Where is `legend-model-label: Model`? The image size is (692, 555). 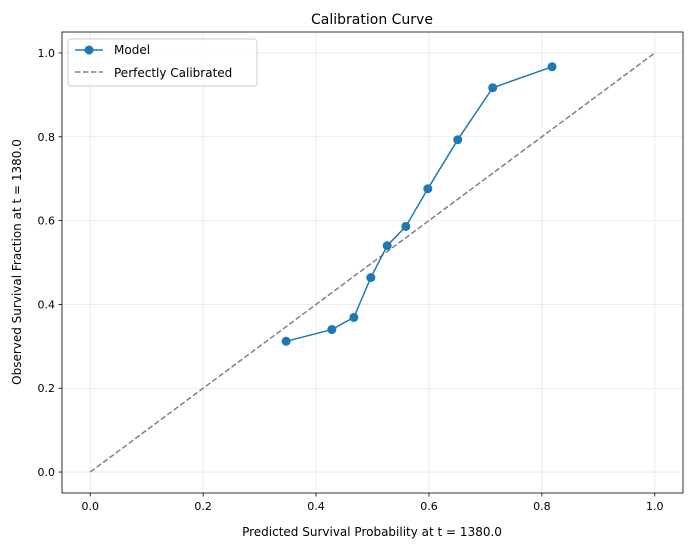
legend-model-label: Model is located at coordinates (132, 50).